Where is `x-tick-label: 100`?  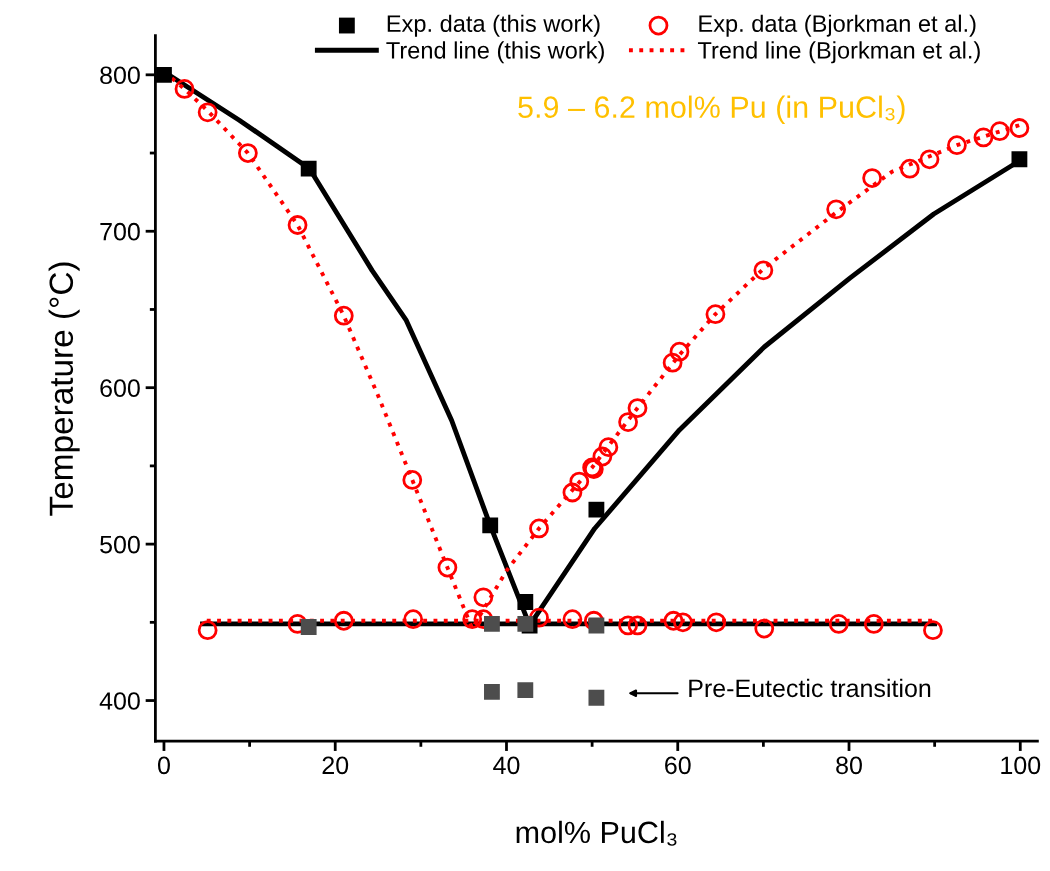
x-tick-label: 100 is located at coordinates (1021, 765).